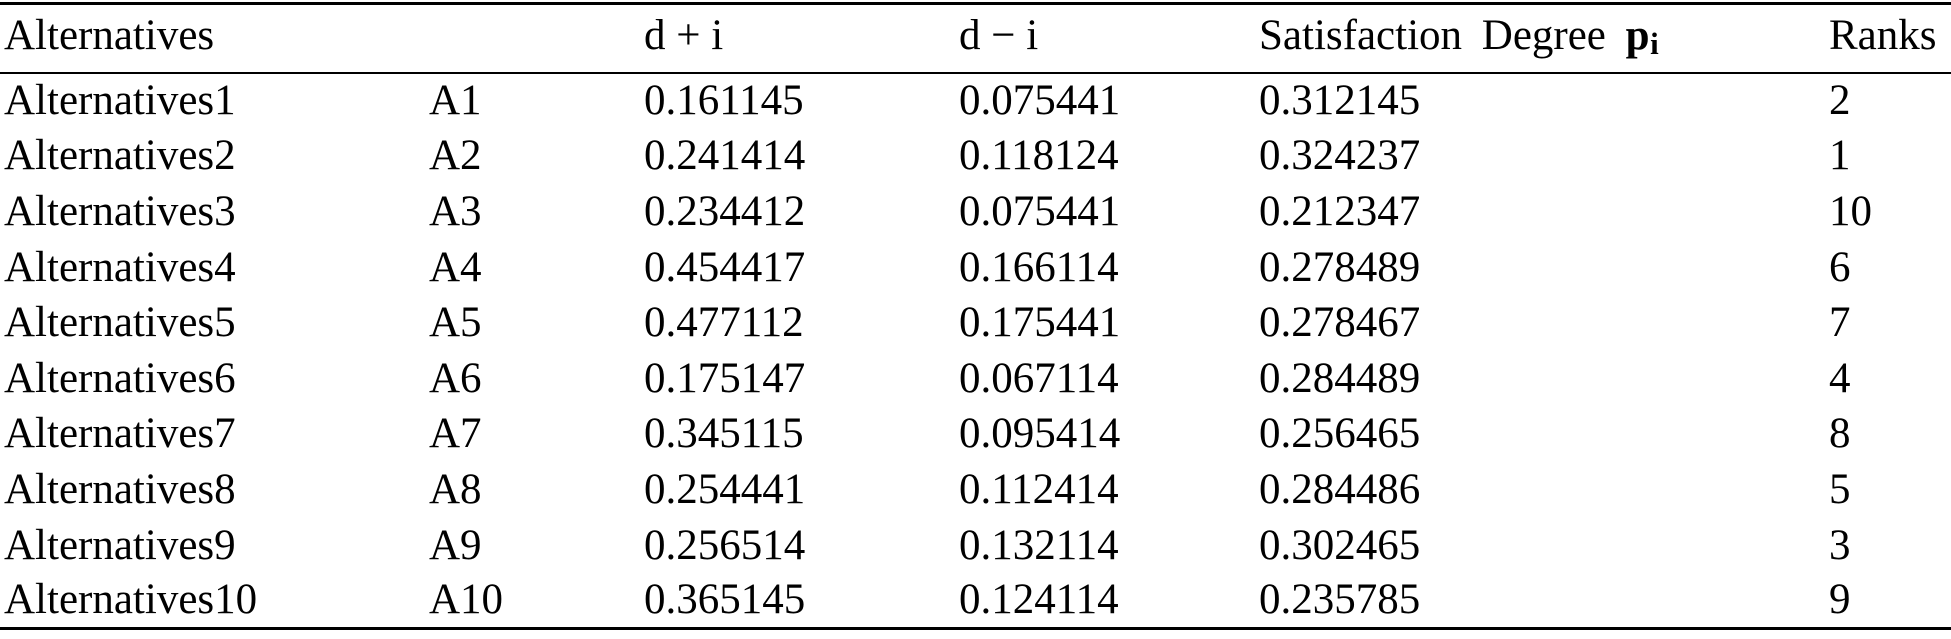 This screenshot has width=1951, height=639. I want to click on satisfaction-degree-label: Satisfaction Degree, so click(1432, 35).